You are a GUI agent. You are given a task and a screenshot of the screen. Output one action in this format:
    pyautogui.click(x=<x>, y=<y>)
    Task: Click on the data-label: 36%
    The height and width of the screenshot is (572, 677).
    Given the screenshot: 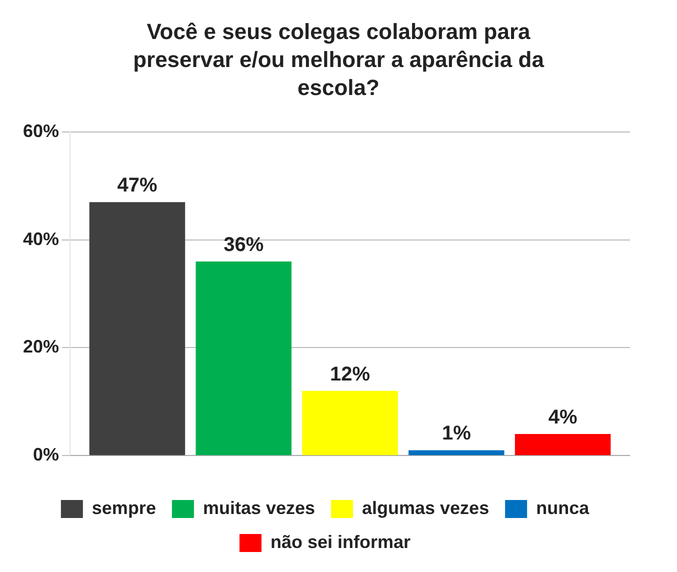 What is the action you would take?
    pyautogui.click(x=244, y=245)
    